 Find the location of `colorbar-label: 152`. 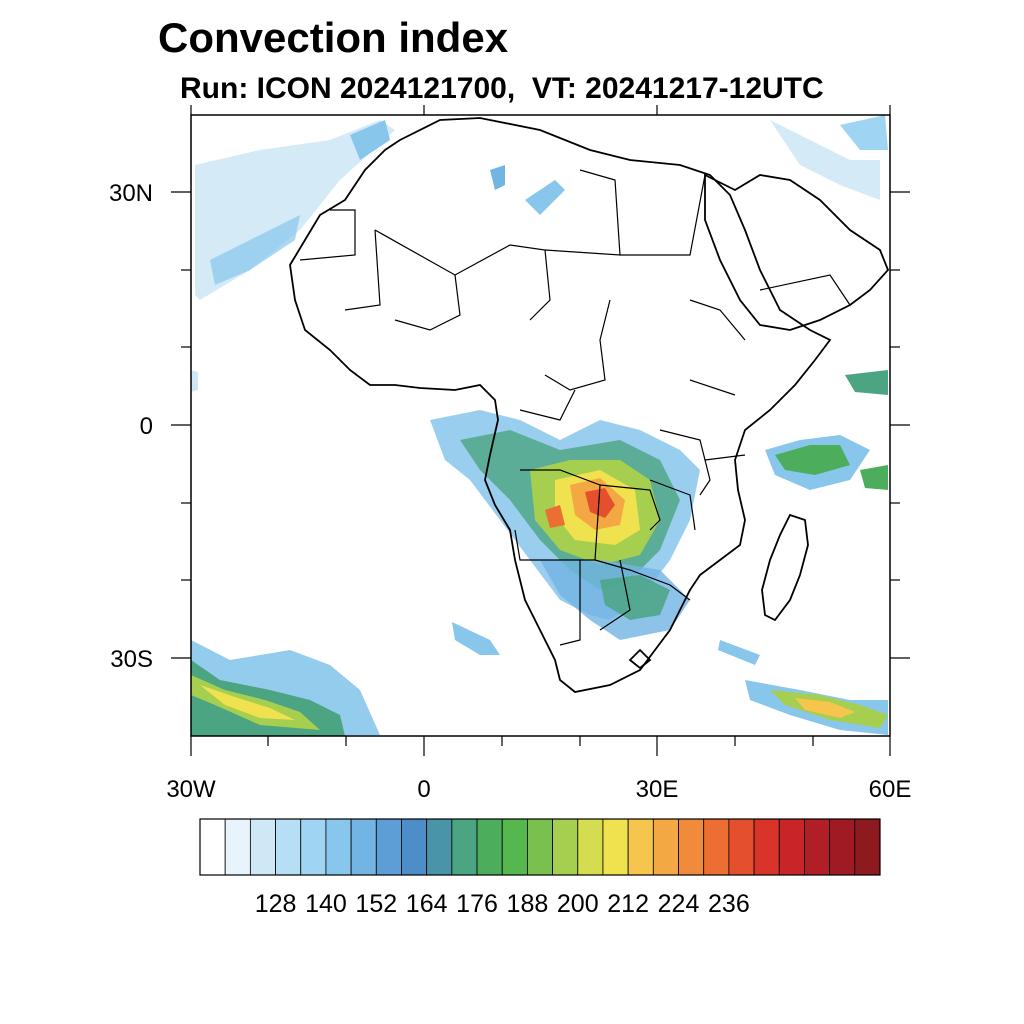

colorbar-label: 152 is located at coordinates (376, 904).